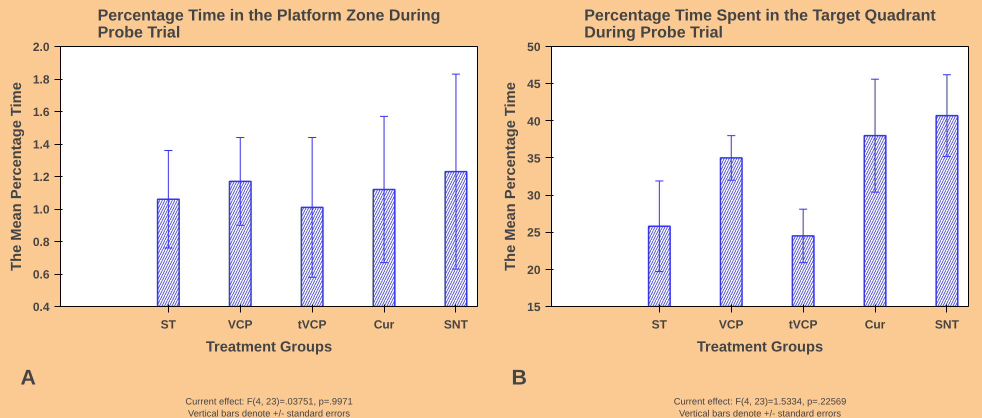 The height and width of the screenshot is (418, 982). Describe the element at coordinates (41, 112) in the screenshot. I see `y-tick-label: 1.6` at that location.